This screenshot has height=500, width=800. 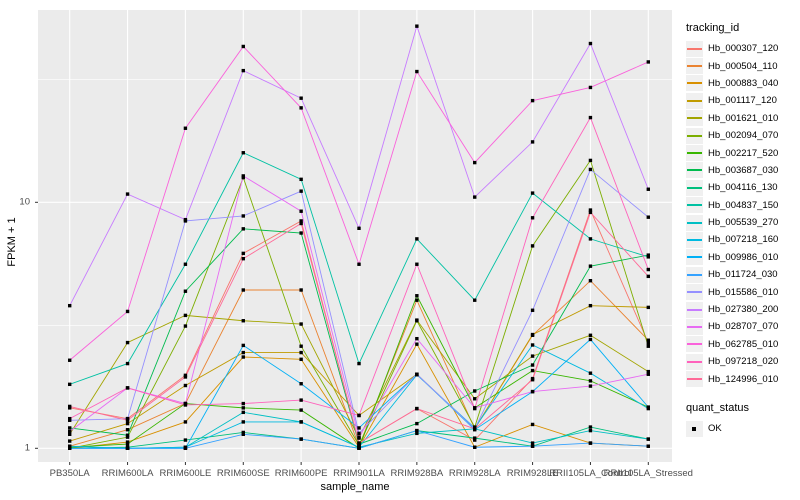 What do you see at coordinates (743, 205) in the screenshot?
I see `legend-item-Hb_004837_150: Hb_004837_150` at bounding box center [743, 205].